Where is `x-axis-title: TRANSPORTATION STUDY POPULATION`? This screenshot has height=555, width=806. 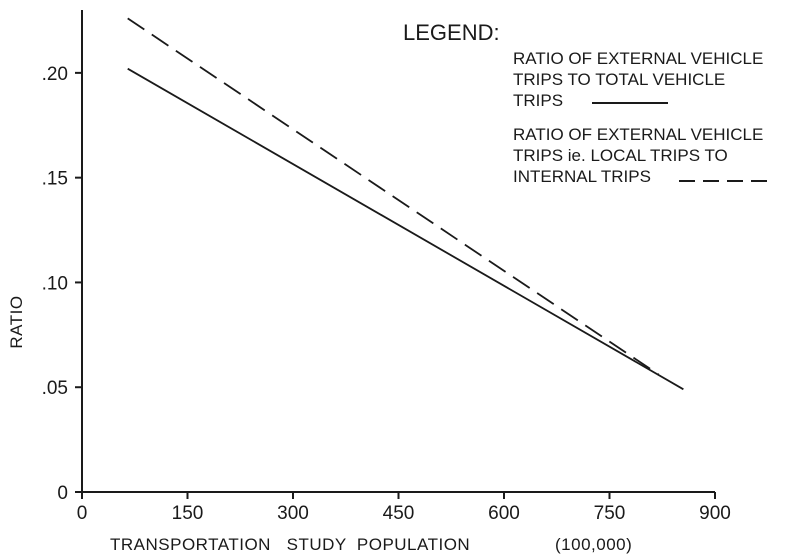 x-axis-title: TRANSPORTATION STUDY POPULATION is located at coordinates (290, 544).